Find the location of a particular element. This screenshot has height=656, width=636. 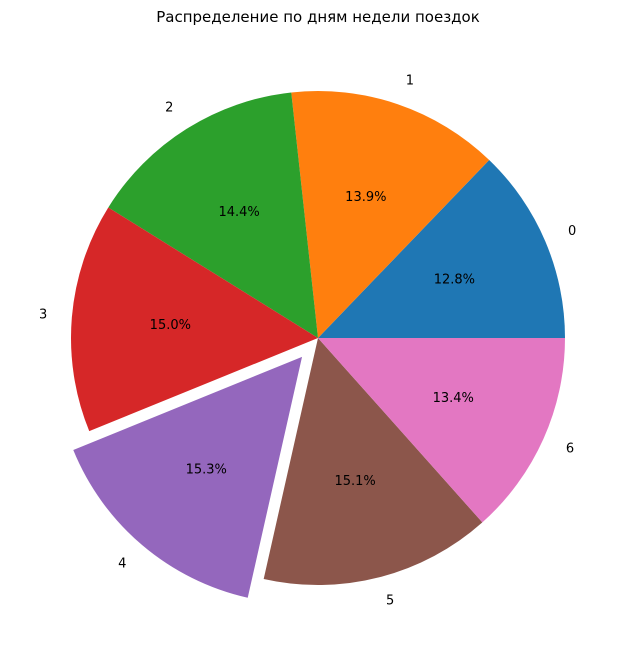

pie-category-label-3: 3 is located at coordinates (43, 314).